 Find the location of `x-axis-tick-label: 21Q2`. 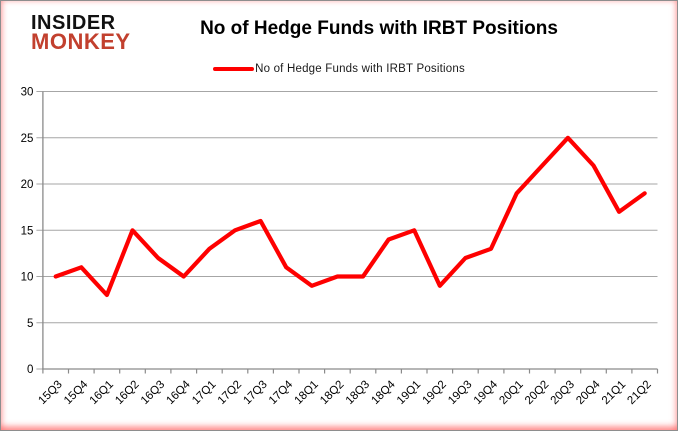

x-axis-tick-label: 21Q2 is located at coordinates (639, 393).